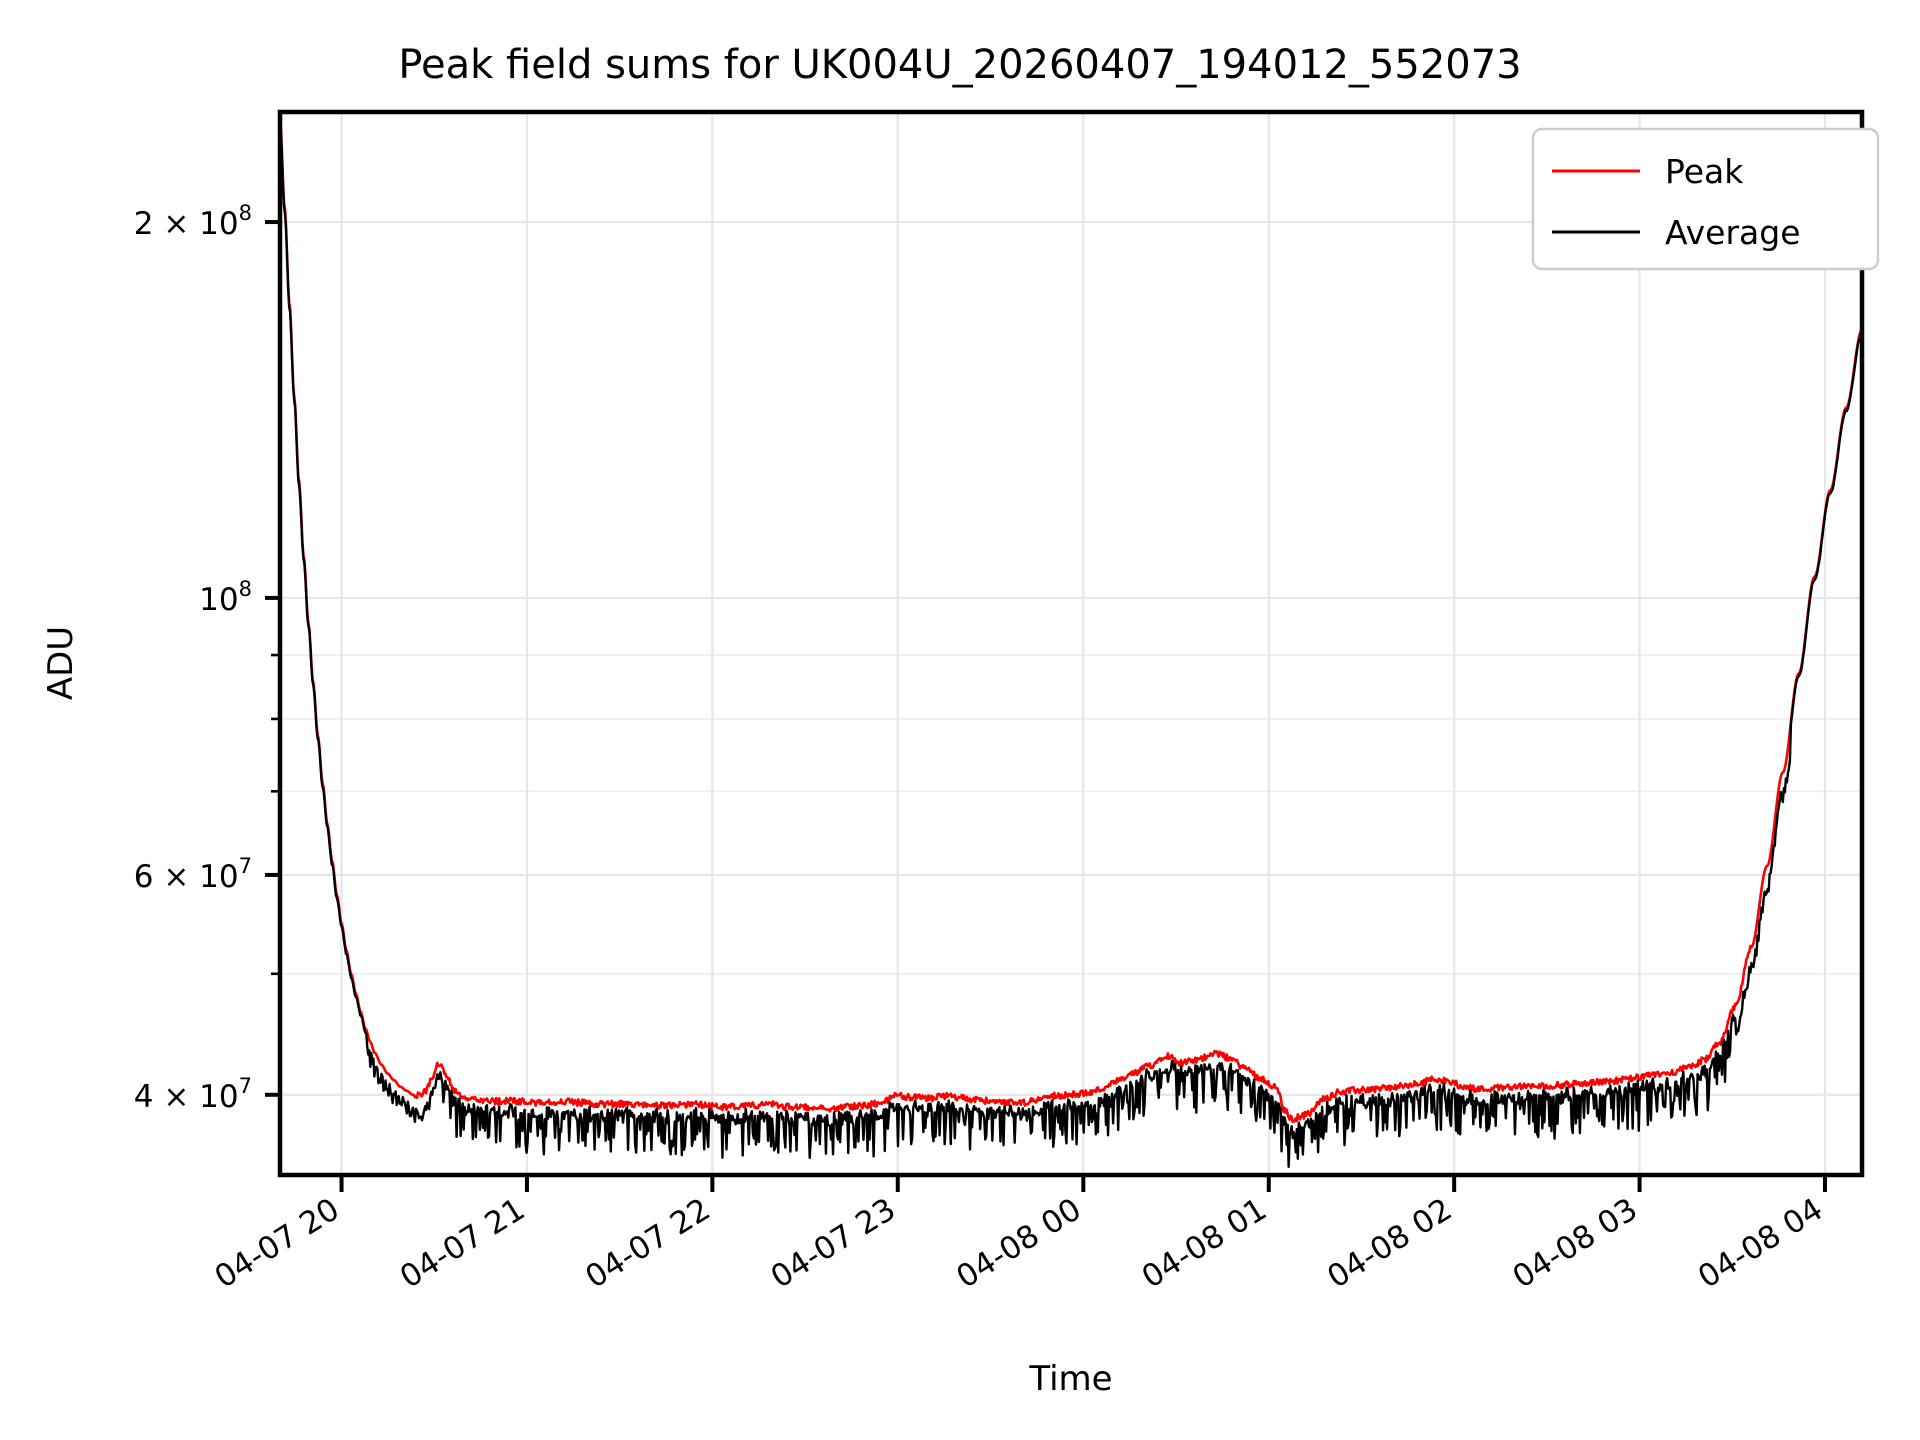 This screenshot has height=1440, width=1920. What do you see at coordinates (1704, 171) in the screenshot?
I see `legend-label-peak: Peak` at bounding box center [1704, 171].